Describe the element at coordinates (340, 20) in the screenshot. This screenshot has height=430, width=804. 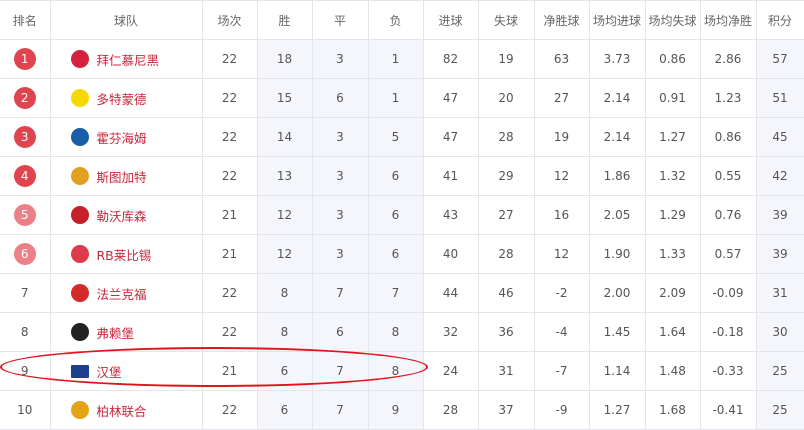
I see `header-drawn: 平` at that location.